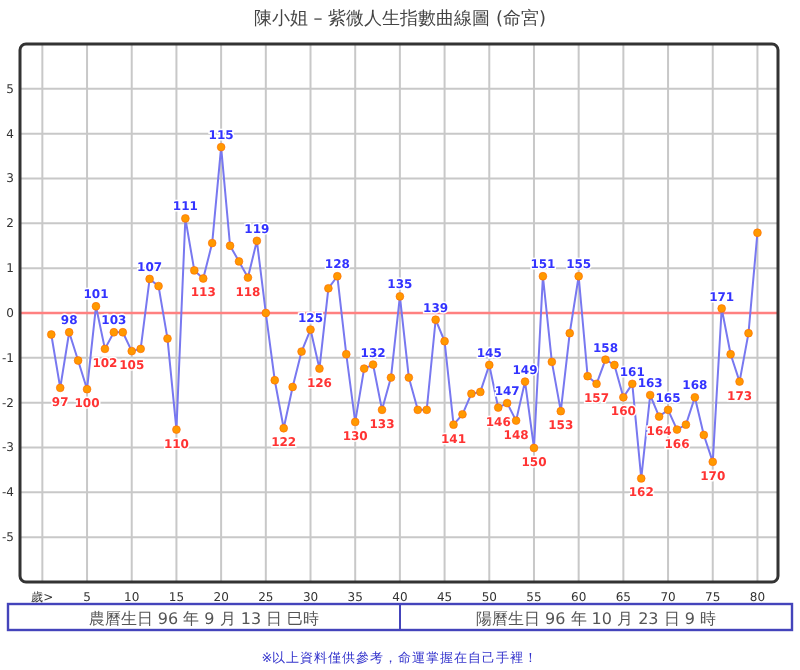 This screenshot has height=670, width=800. I want to click on text: 陽曆生日 96 年 10 月 23 日 9 時, so click(596, 619).